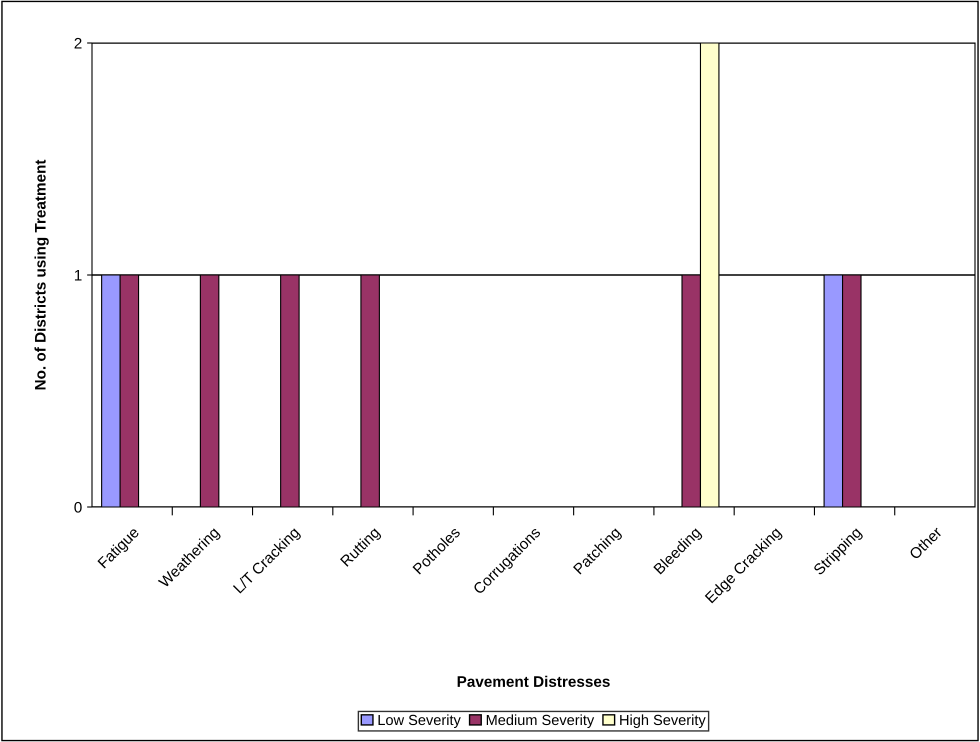  What do you see at coordinates (534, 681) in the screenshot?
I see `x-axis-title: Pavement Distresses` at bounding box center [534, 681].